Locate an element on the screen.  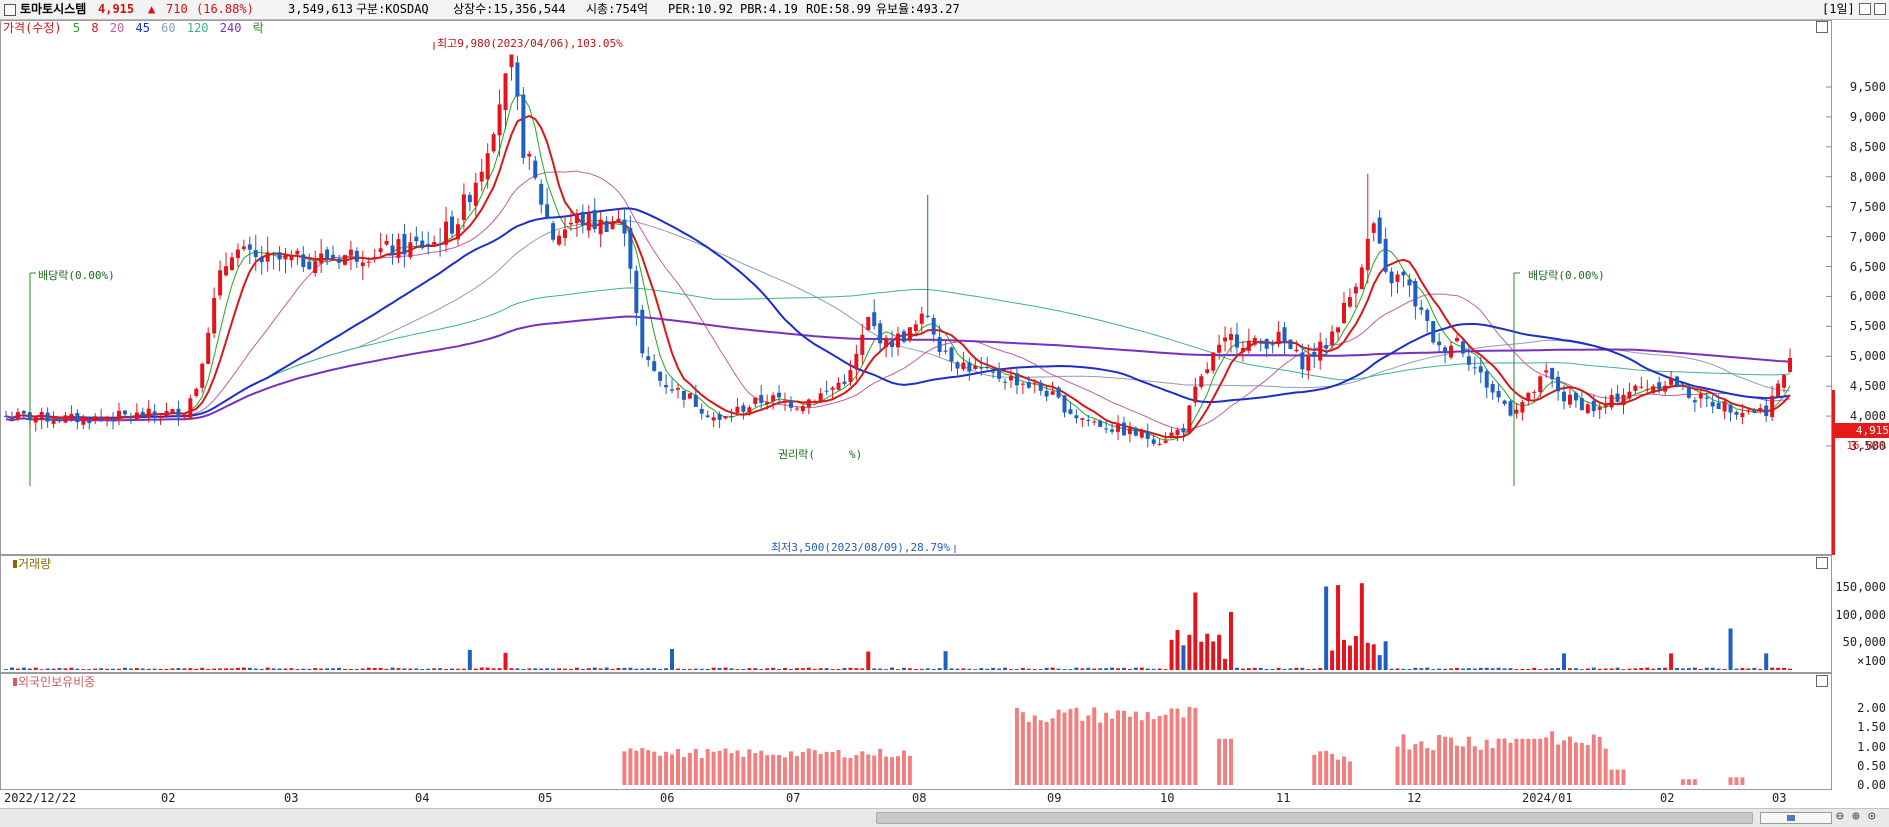
volume-title: 거래량 is located at coordinates (35, 564).